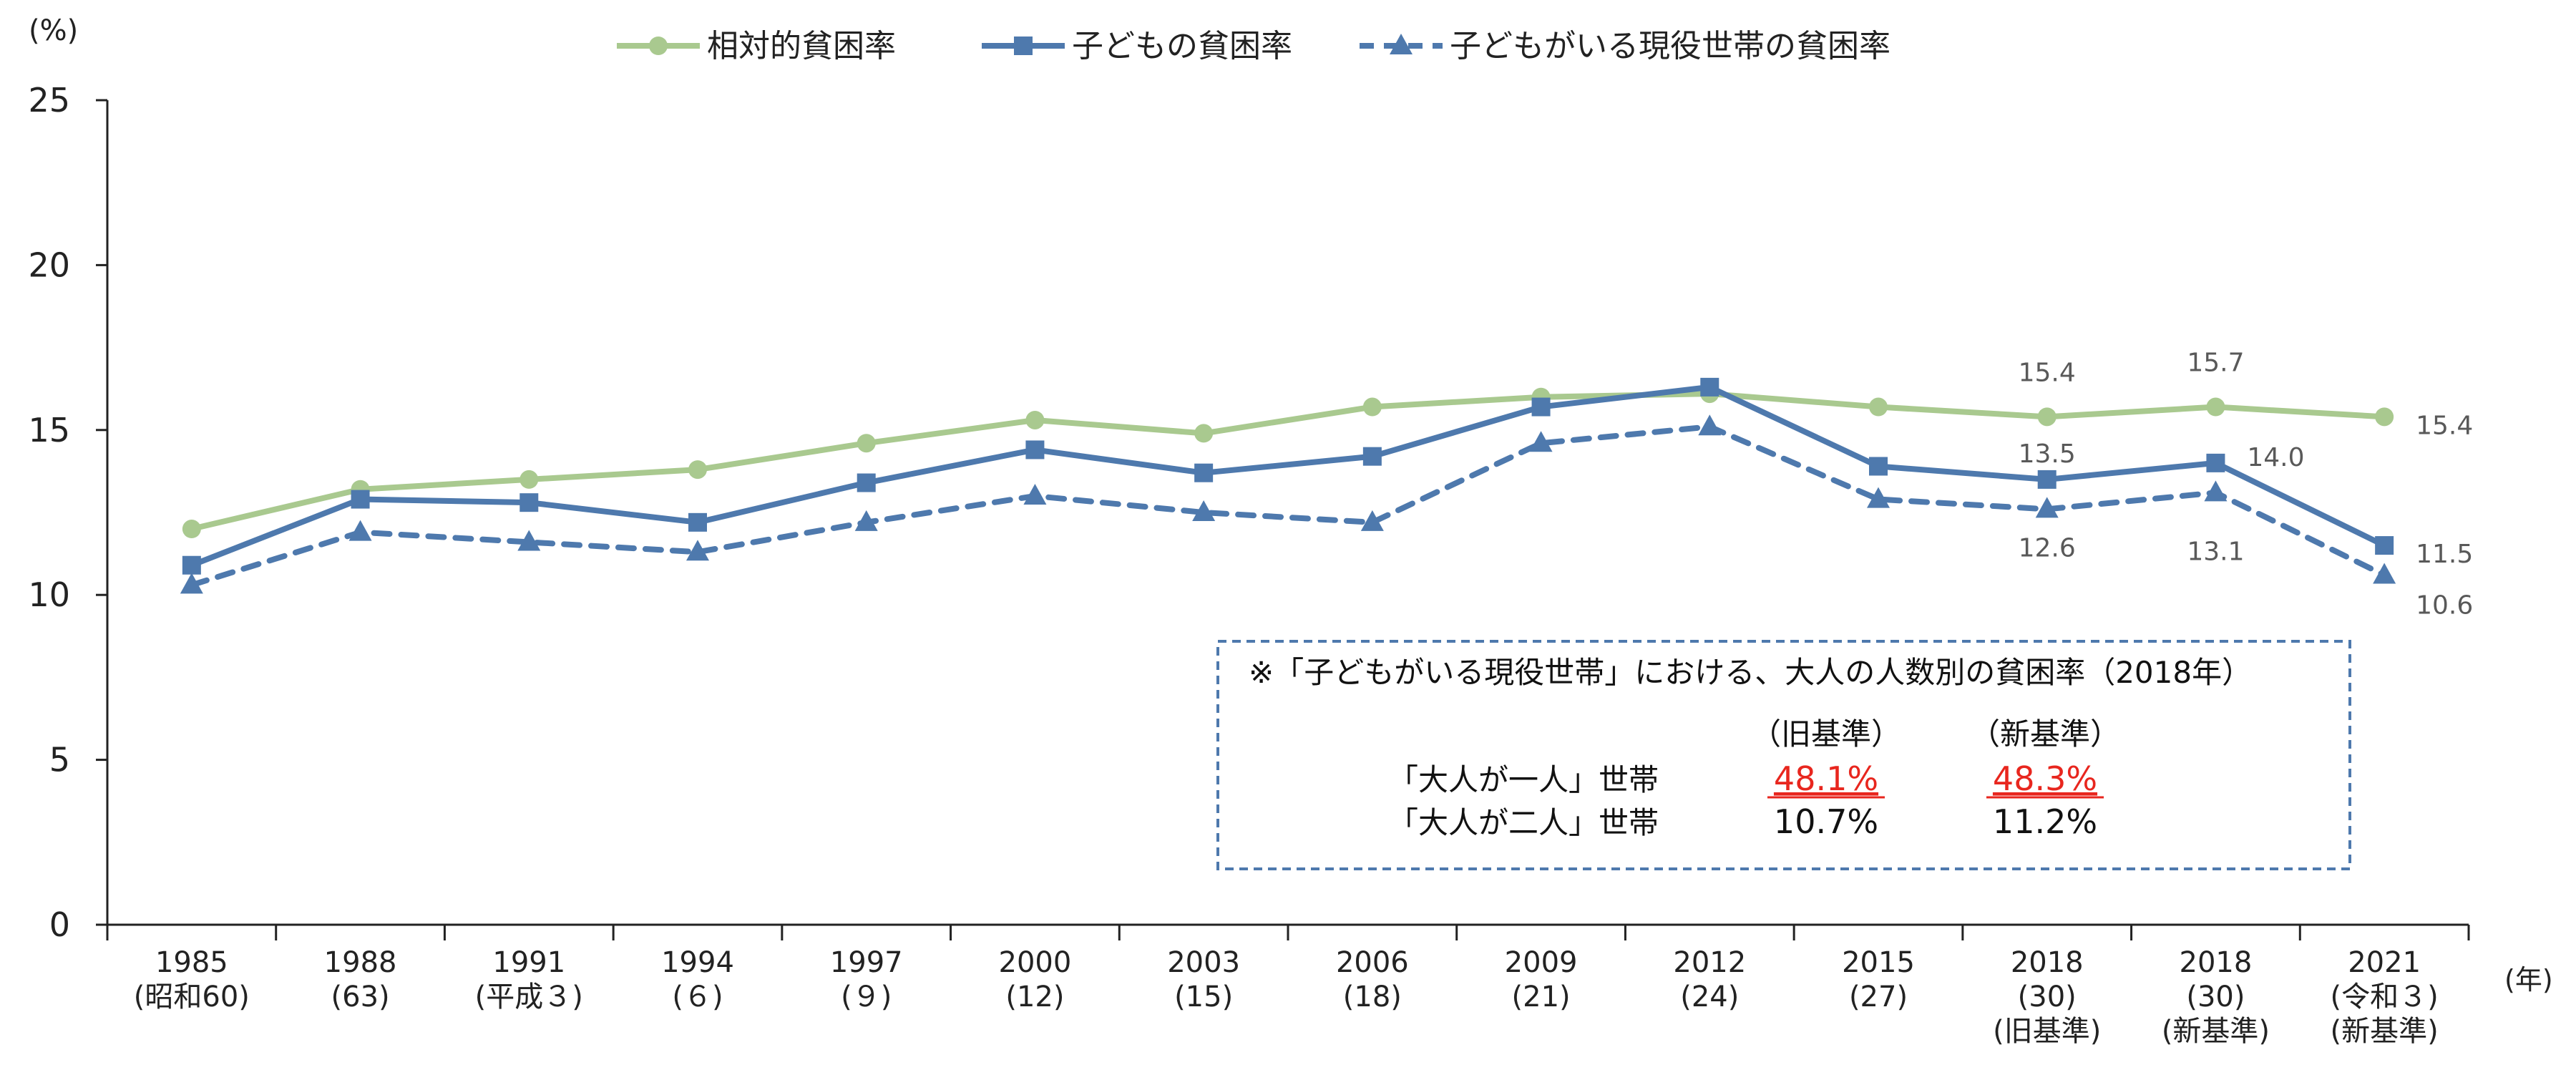 Image resolution: width=2576 pixels, height=1065 pixels. What do you see at coordinates (2528, 980) in the screenshot?
I see `x-axis-unit-label: (年)` at bounding box center [2528, 980].